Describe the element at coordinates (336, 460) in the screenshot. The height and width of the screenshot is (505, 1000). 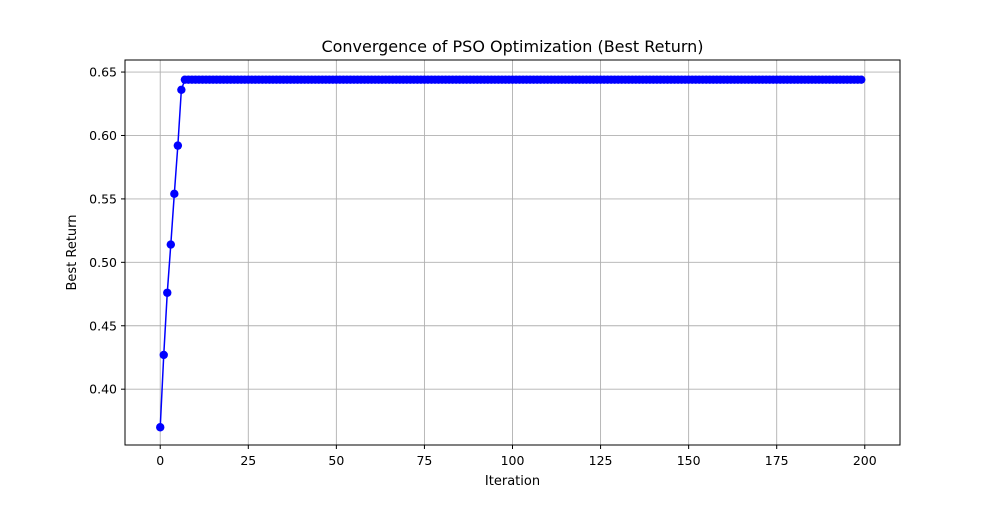
I see `x-tick-label: 50` at that location.